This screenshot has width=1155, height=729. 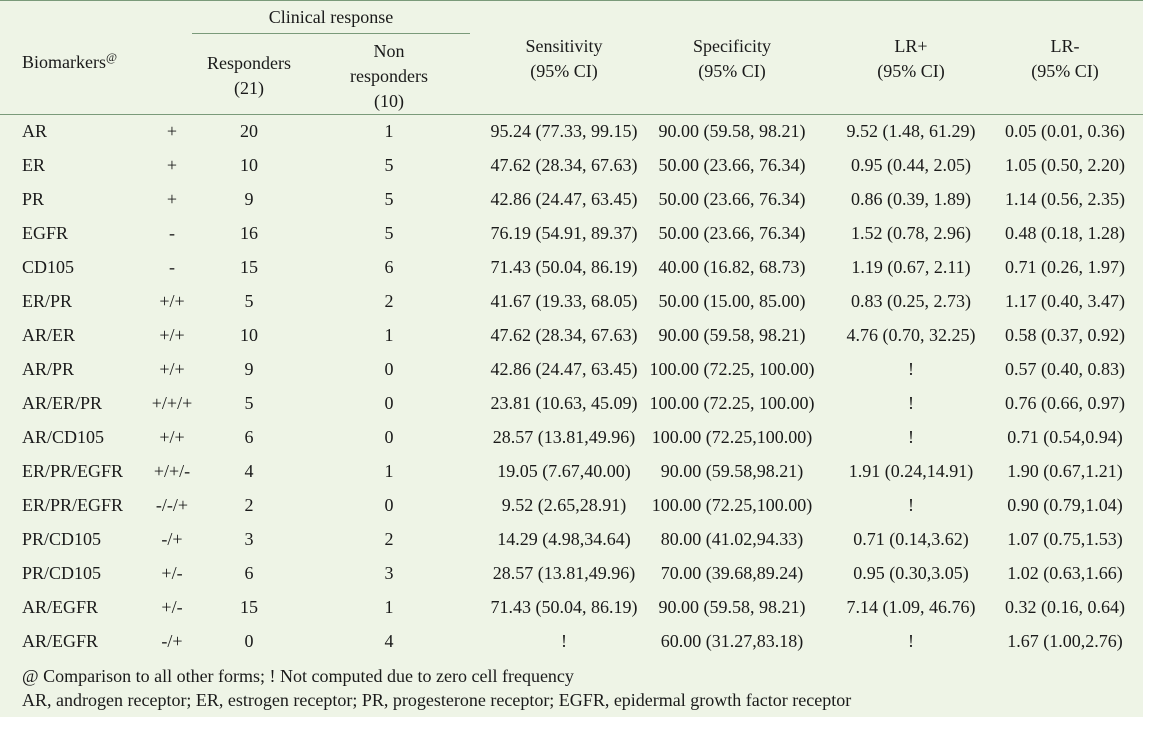 I want to click on cell-biomarker: ER/PR, so click(x=47, y=301).